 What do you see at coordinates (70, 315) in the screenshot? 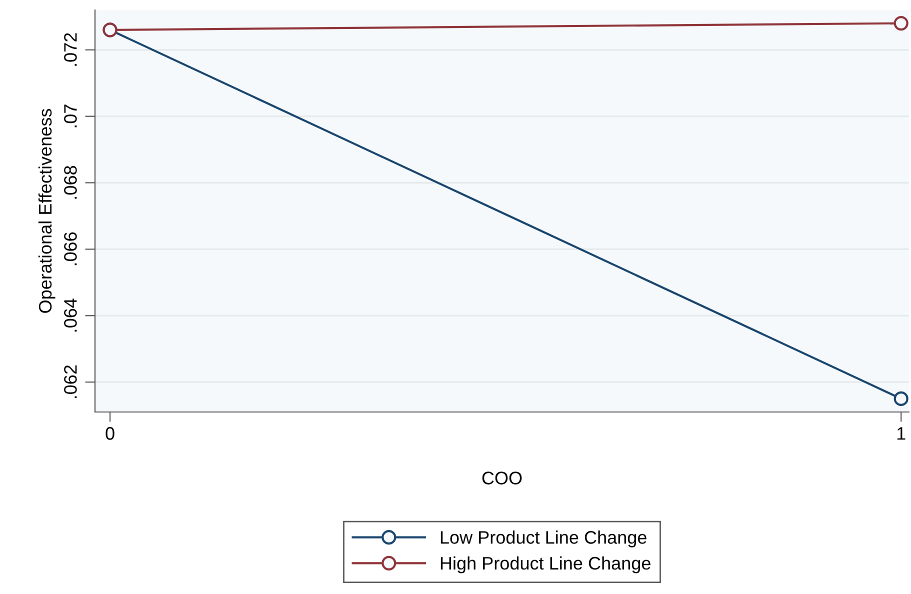
I see `y-tick-label: .064` at bounding box center [70, 315].